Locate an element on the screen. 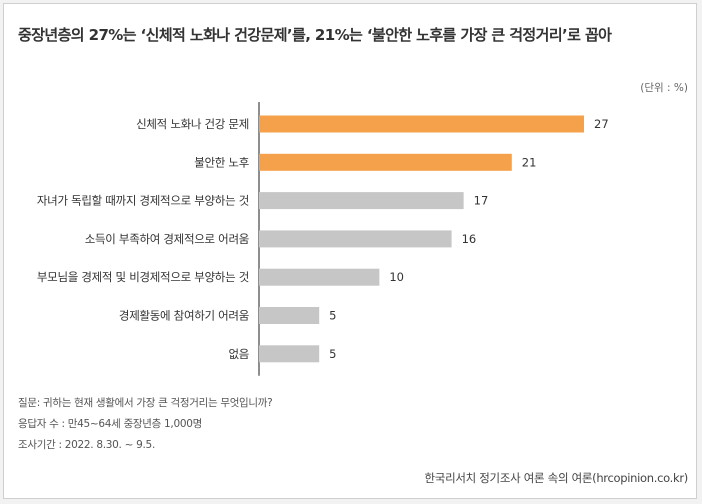 This screenshot has height=504, width=702. respondents-note: 응답자 수 : 만45~64세 중장년층 1,000명 is located at coordinates (110, 424).